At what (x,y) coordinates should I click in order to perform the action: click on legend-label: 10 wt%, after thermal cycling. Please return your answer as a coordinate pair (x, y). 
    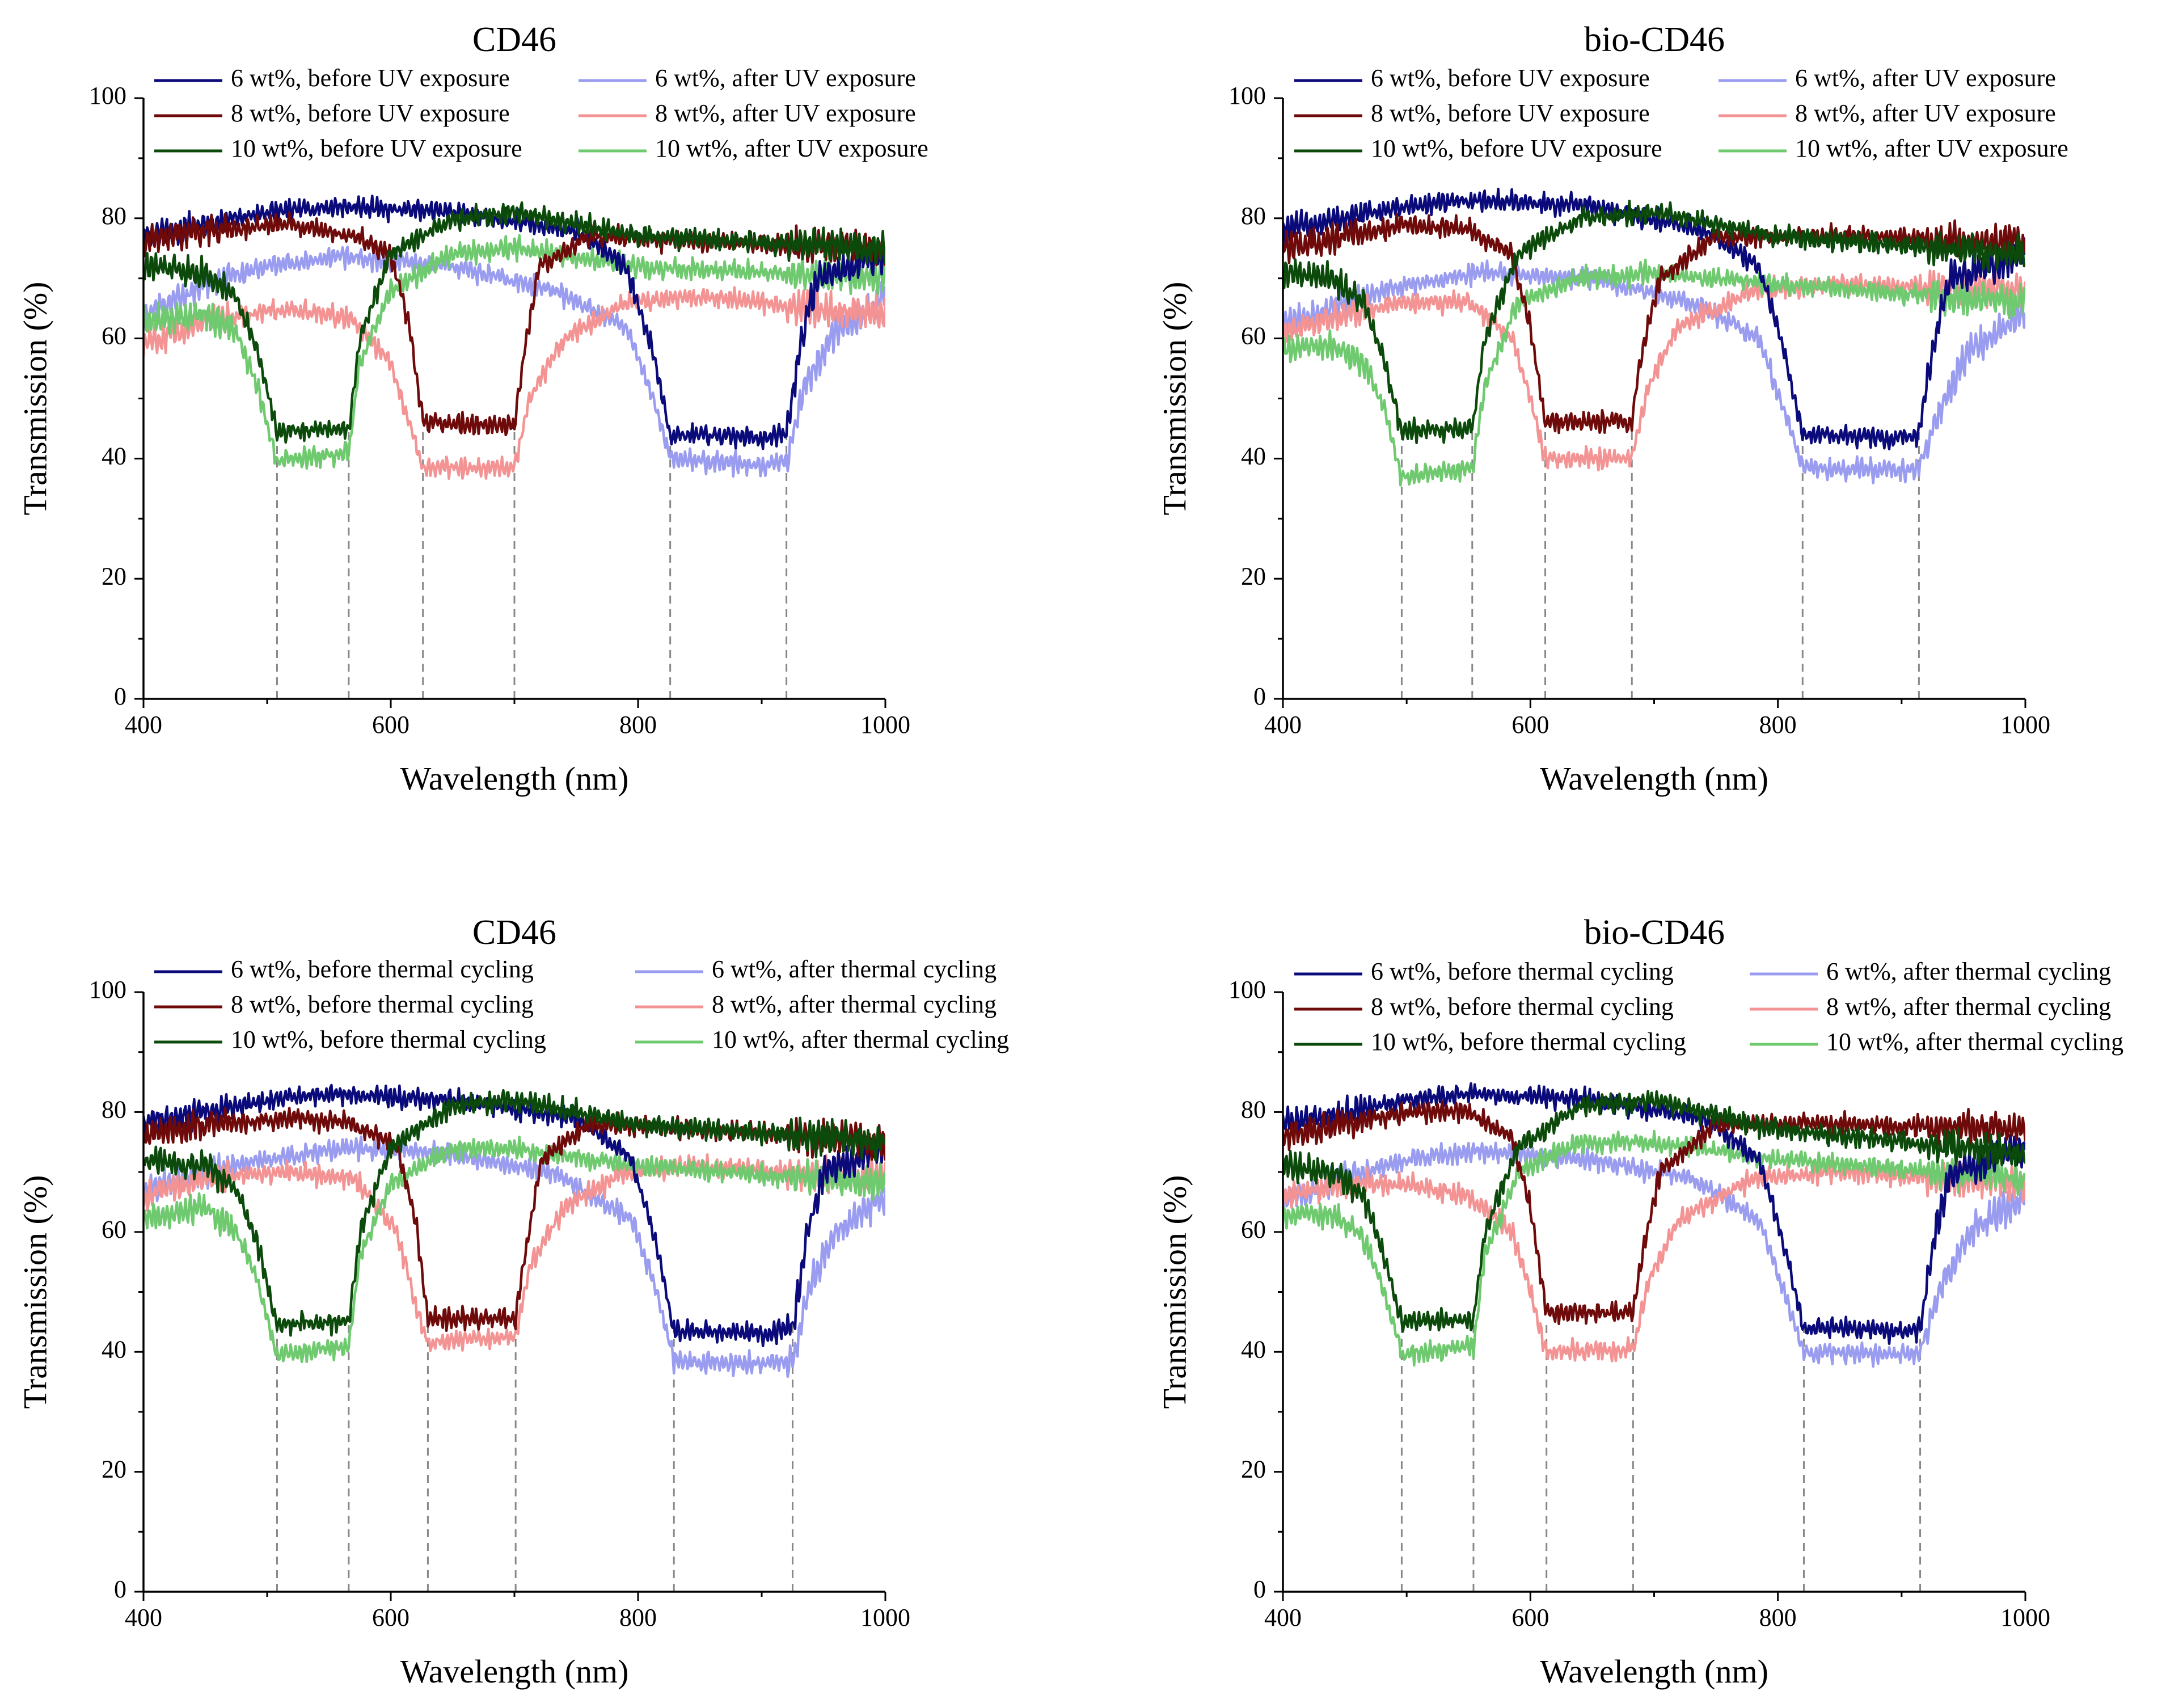
    Looking at the image, I should click on (860, 1039).